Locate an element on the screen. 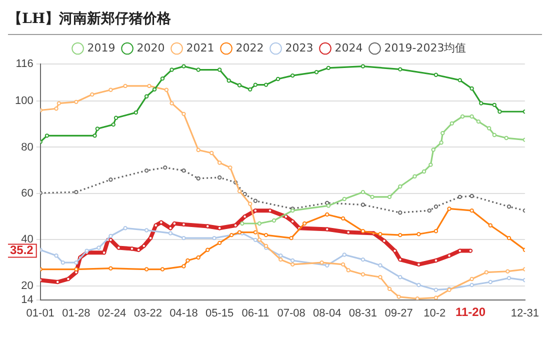  x-tick-label: 05-15 is located at coordinates (220, 313).